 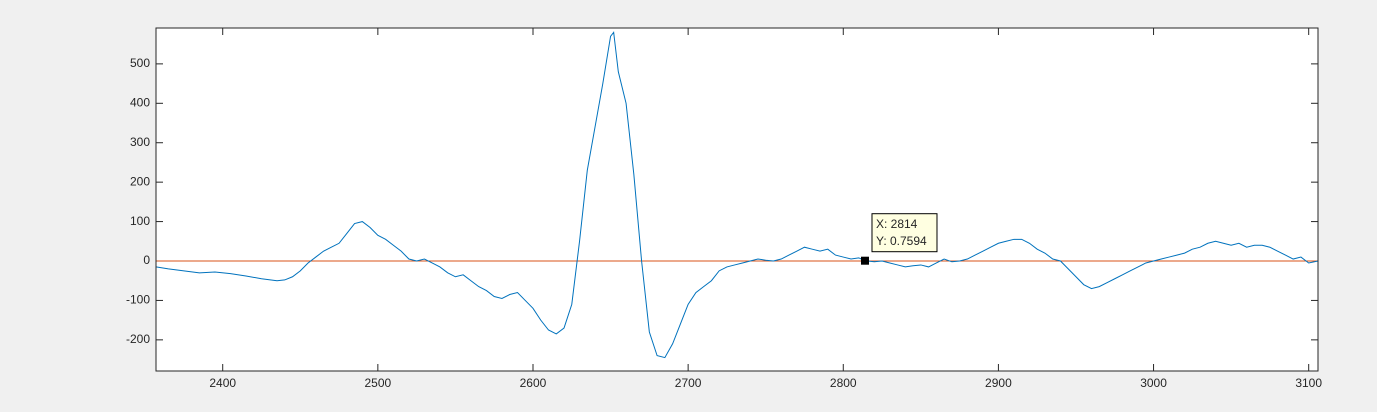 I want to click on x-tick-label: 2400, so click(x=222, y=383).